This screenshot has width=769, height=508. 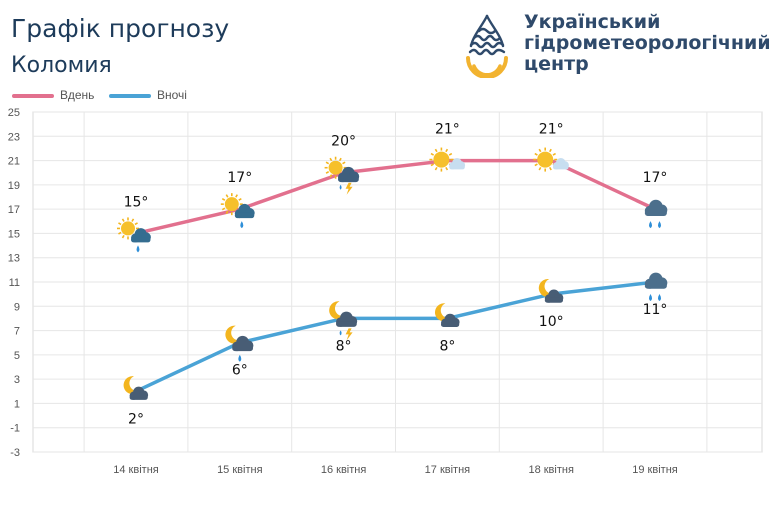 I want to click on y-tick-label: 11, so click(x=14, y=283).